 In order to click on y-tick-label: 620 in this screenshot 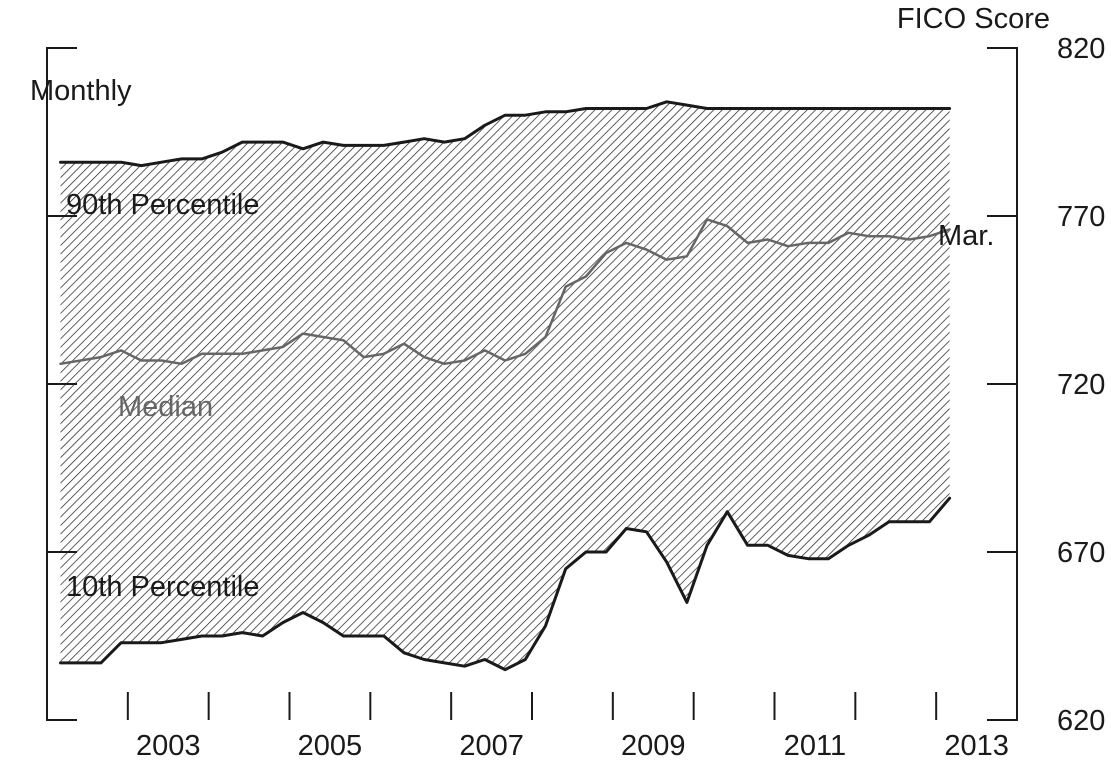, I will do `click(1081, 721)`.